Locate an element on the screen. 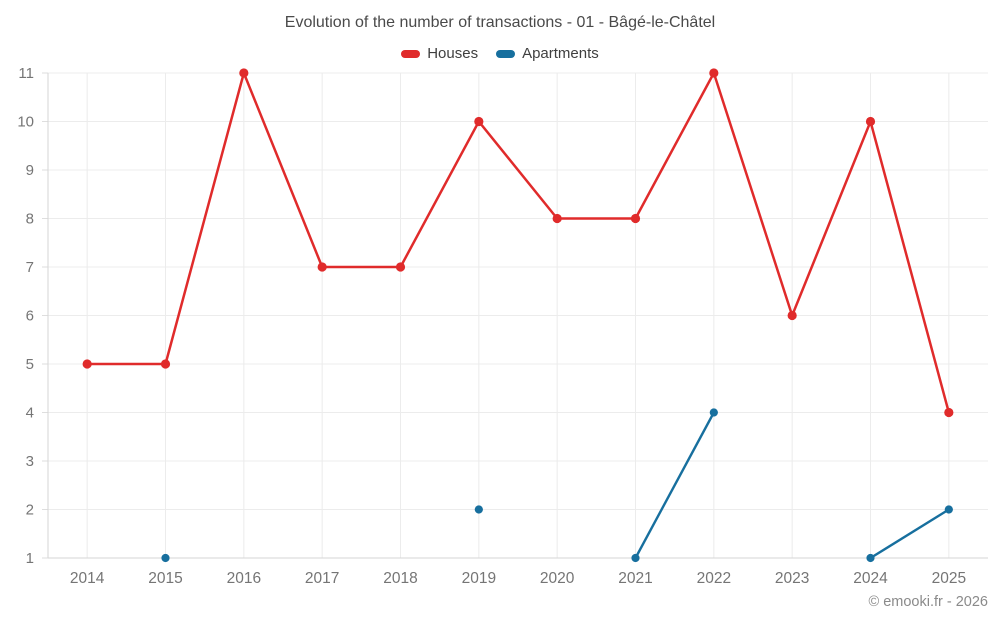 The width and height of the screenshot is (1000, 625). copyright-text: © emooki.fr - 2026 is located at coordinates (928, 602).